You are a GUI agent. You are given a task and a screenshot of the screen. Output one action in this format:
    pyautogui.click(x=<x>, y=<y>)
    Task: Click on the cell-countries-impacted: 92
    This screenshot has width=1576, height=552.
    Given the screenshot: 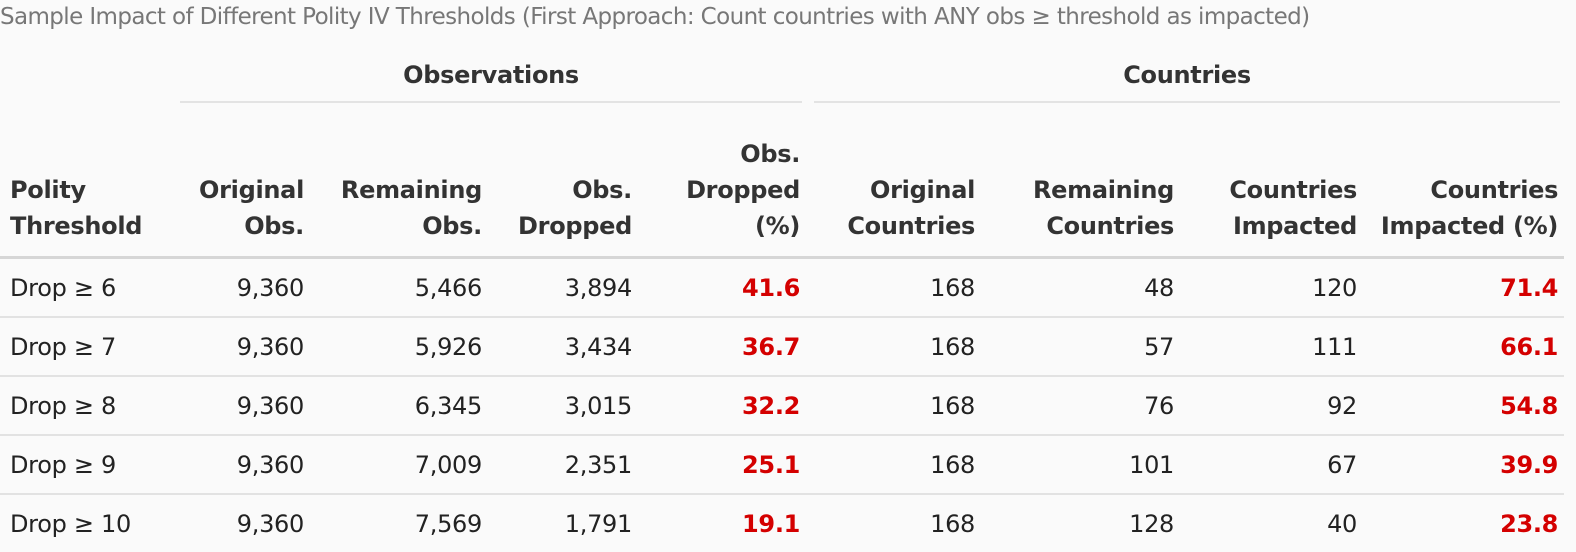 What is the action you would take?
    pyautogui.click(x=1272, y=406)
    